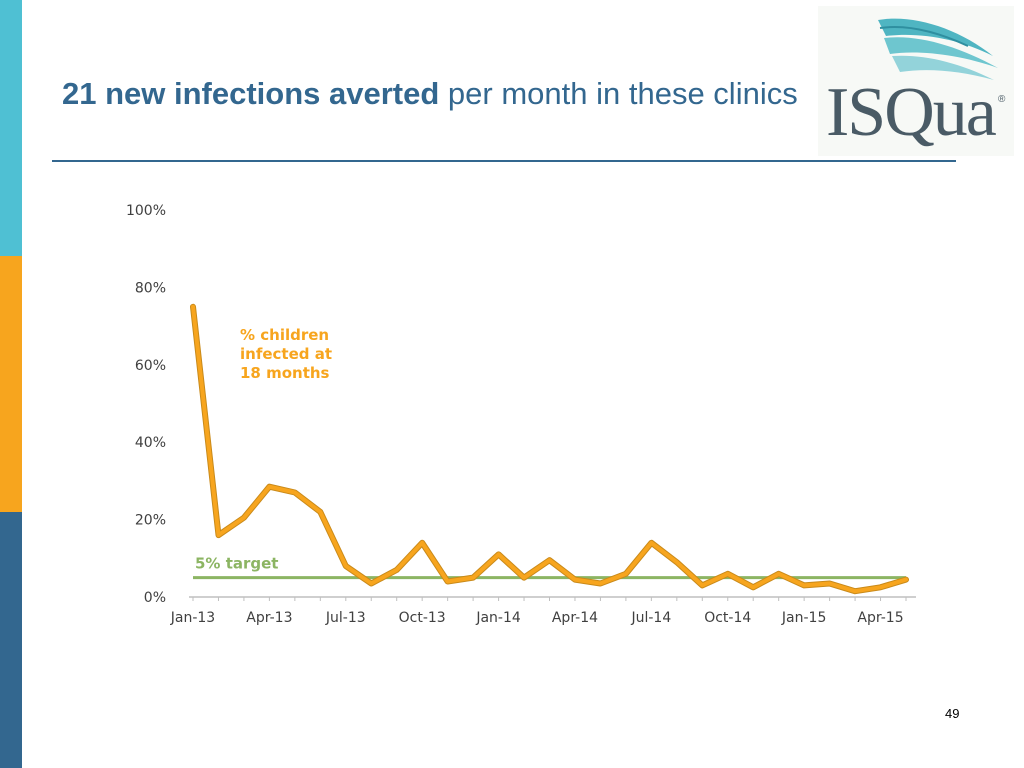 The image size is (1024, 768). What do you see at coordinates (938, 49) in the screenshot?
I see `logo-swoosh-icon` at bounding box center [938, 49].